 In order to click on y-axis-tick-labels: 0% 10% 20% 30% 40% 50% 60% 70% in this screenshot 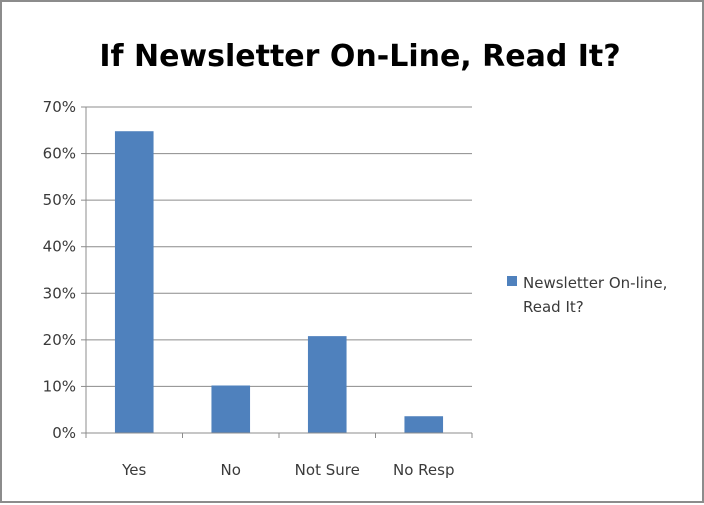, I will do `click(59, 270)`.